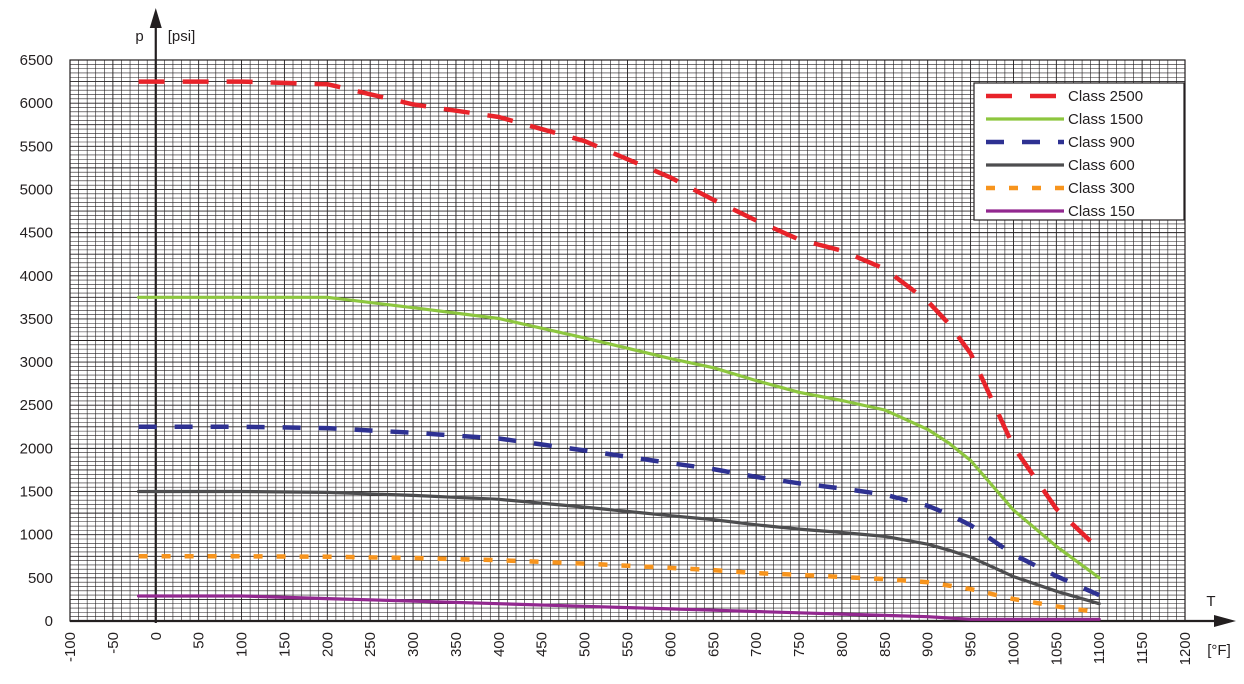 The width and height of the screenshot is (1244, 684). Describe the element at coordinates (1101, 165) in the screenshot. I see `legend-label: Class 600` at that location.